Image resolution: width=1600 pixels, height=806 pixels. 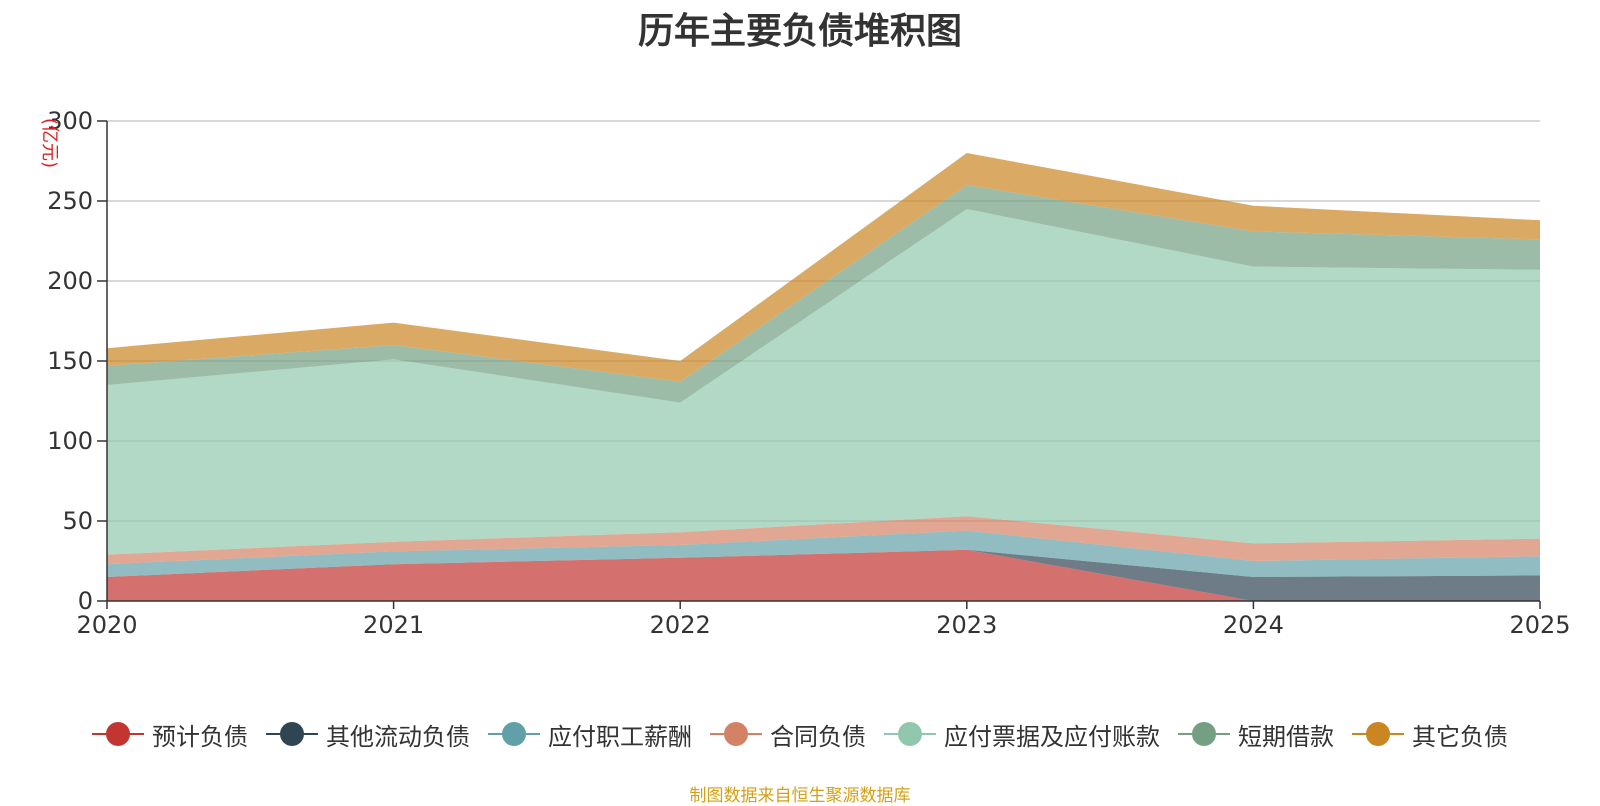 What do you see at coordinates (77, 521) in the screenshot?
I see `y-tick-label: 50` at bounding box center [77, 521].